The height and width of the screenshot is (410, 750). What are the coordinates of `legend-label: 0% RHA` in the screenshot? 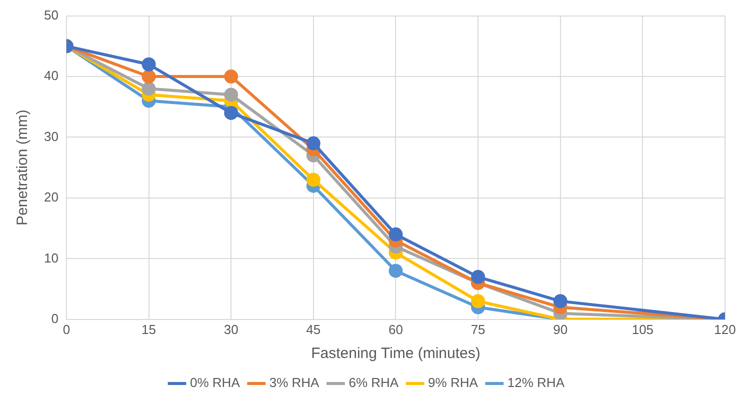 It's located at (215, 382).